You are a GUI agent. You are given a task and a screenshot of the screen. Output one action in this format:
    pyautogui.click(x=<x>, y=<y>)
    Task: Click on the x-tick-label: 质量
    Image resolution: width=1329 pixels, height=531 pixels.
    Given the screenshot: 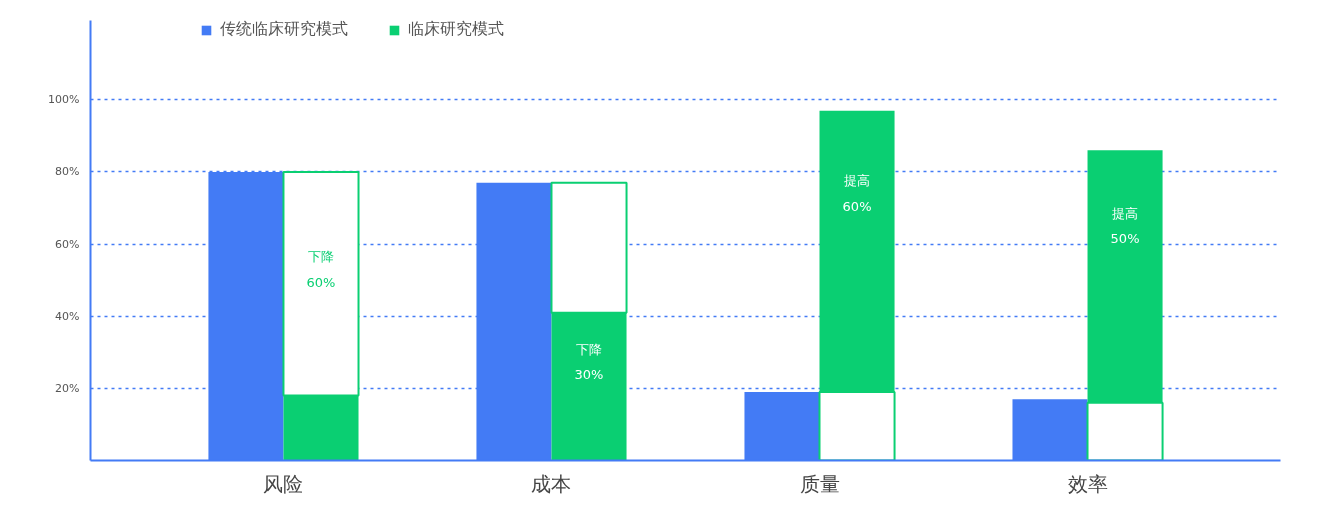 What is the action you would take?
    pyautogui.click(x=819, y=483)
    